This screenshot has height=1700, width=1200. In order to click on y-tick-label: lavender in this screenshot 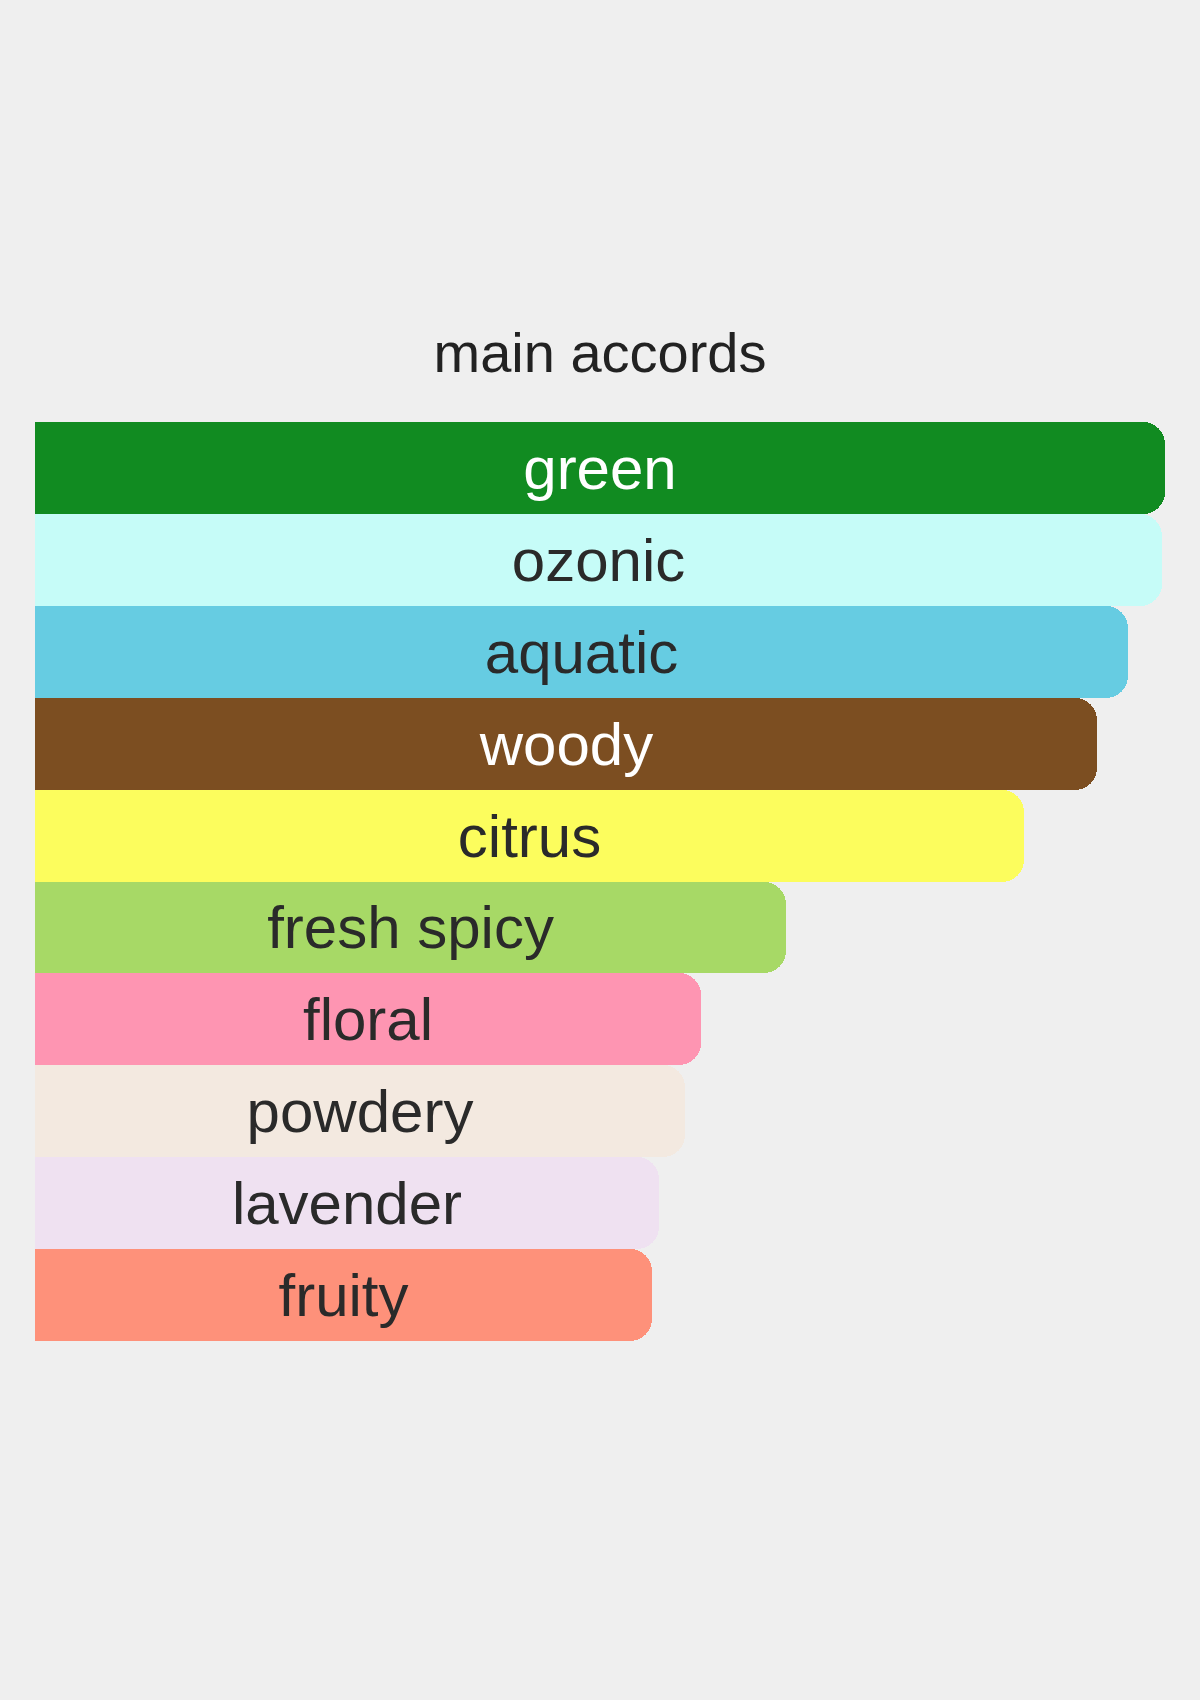, I will do `click(347, 1203)`.